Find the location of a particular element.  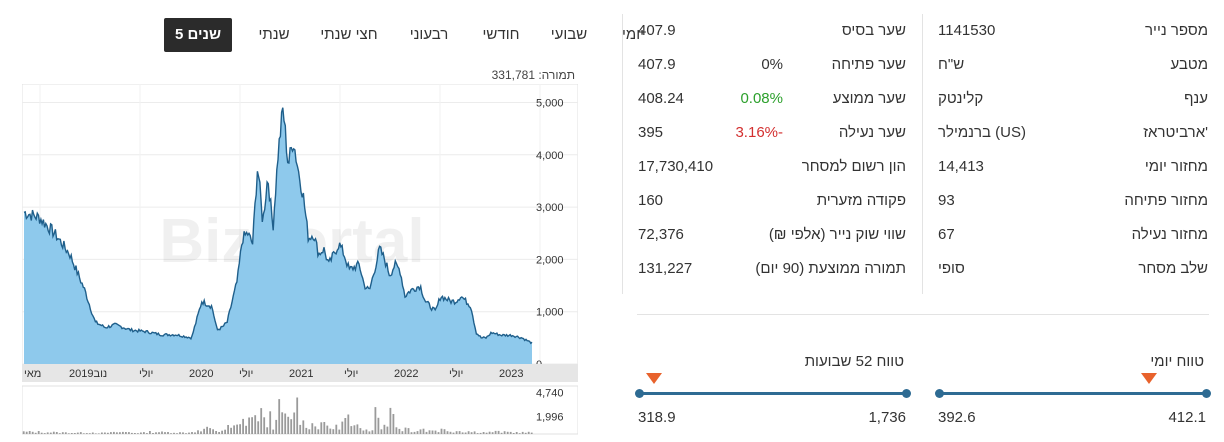

daily-range-right-dot is located at coordinates (1206, 393).